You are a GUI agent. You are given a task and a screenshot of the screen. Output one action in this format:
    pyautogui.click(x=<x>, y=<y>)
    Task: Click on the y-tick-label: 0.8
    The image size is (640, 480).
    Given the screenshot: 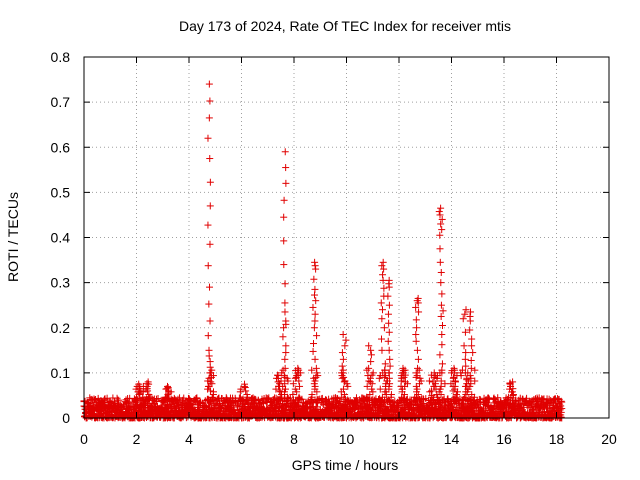 What is the action you would take?
    pyautogui.click(x=61, y=57)
    